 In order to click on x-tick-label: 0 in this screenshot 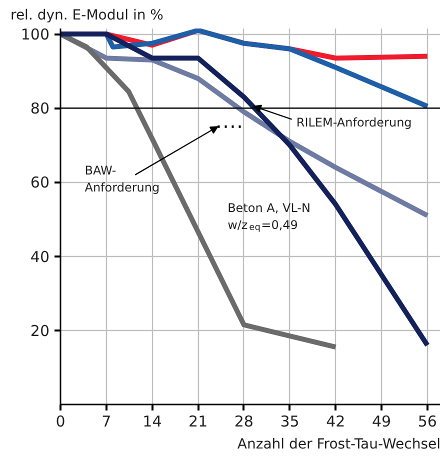, I will do `click(61, 421)`.